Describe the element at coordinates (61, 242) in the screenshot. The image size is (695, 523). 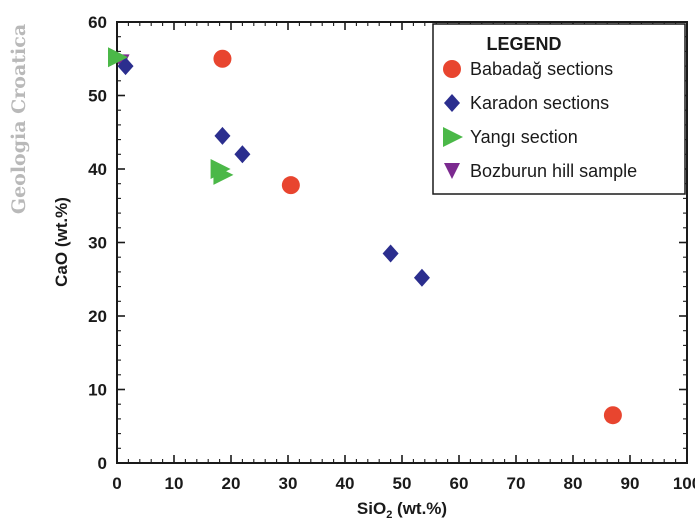
I see `y-axis-label: CaO (wt.%)` at that location.